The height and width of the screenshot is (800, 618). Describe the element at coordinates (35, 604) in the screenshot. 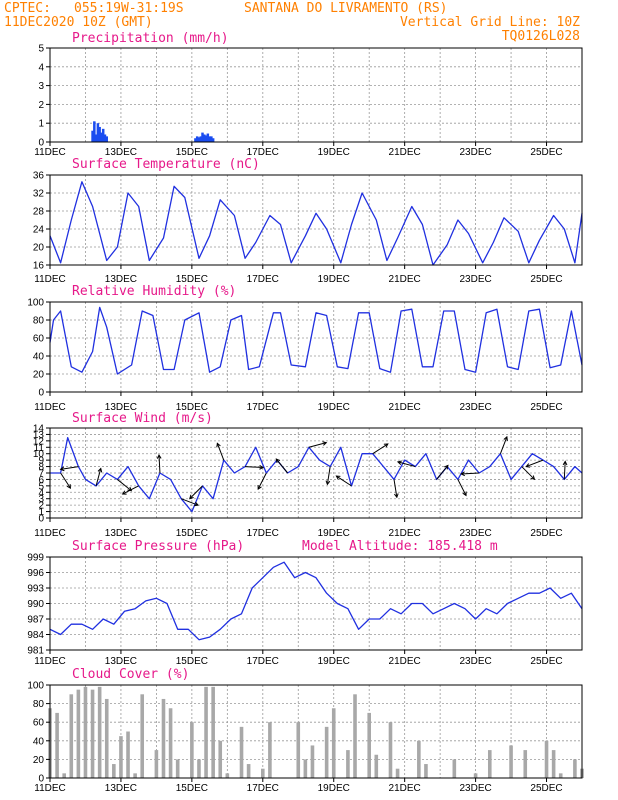

I see `y-tick-label: 990` at that location.